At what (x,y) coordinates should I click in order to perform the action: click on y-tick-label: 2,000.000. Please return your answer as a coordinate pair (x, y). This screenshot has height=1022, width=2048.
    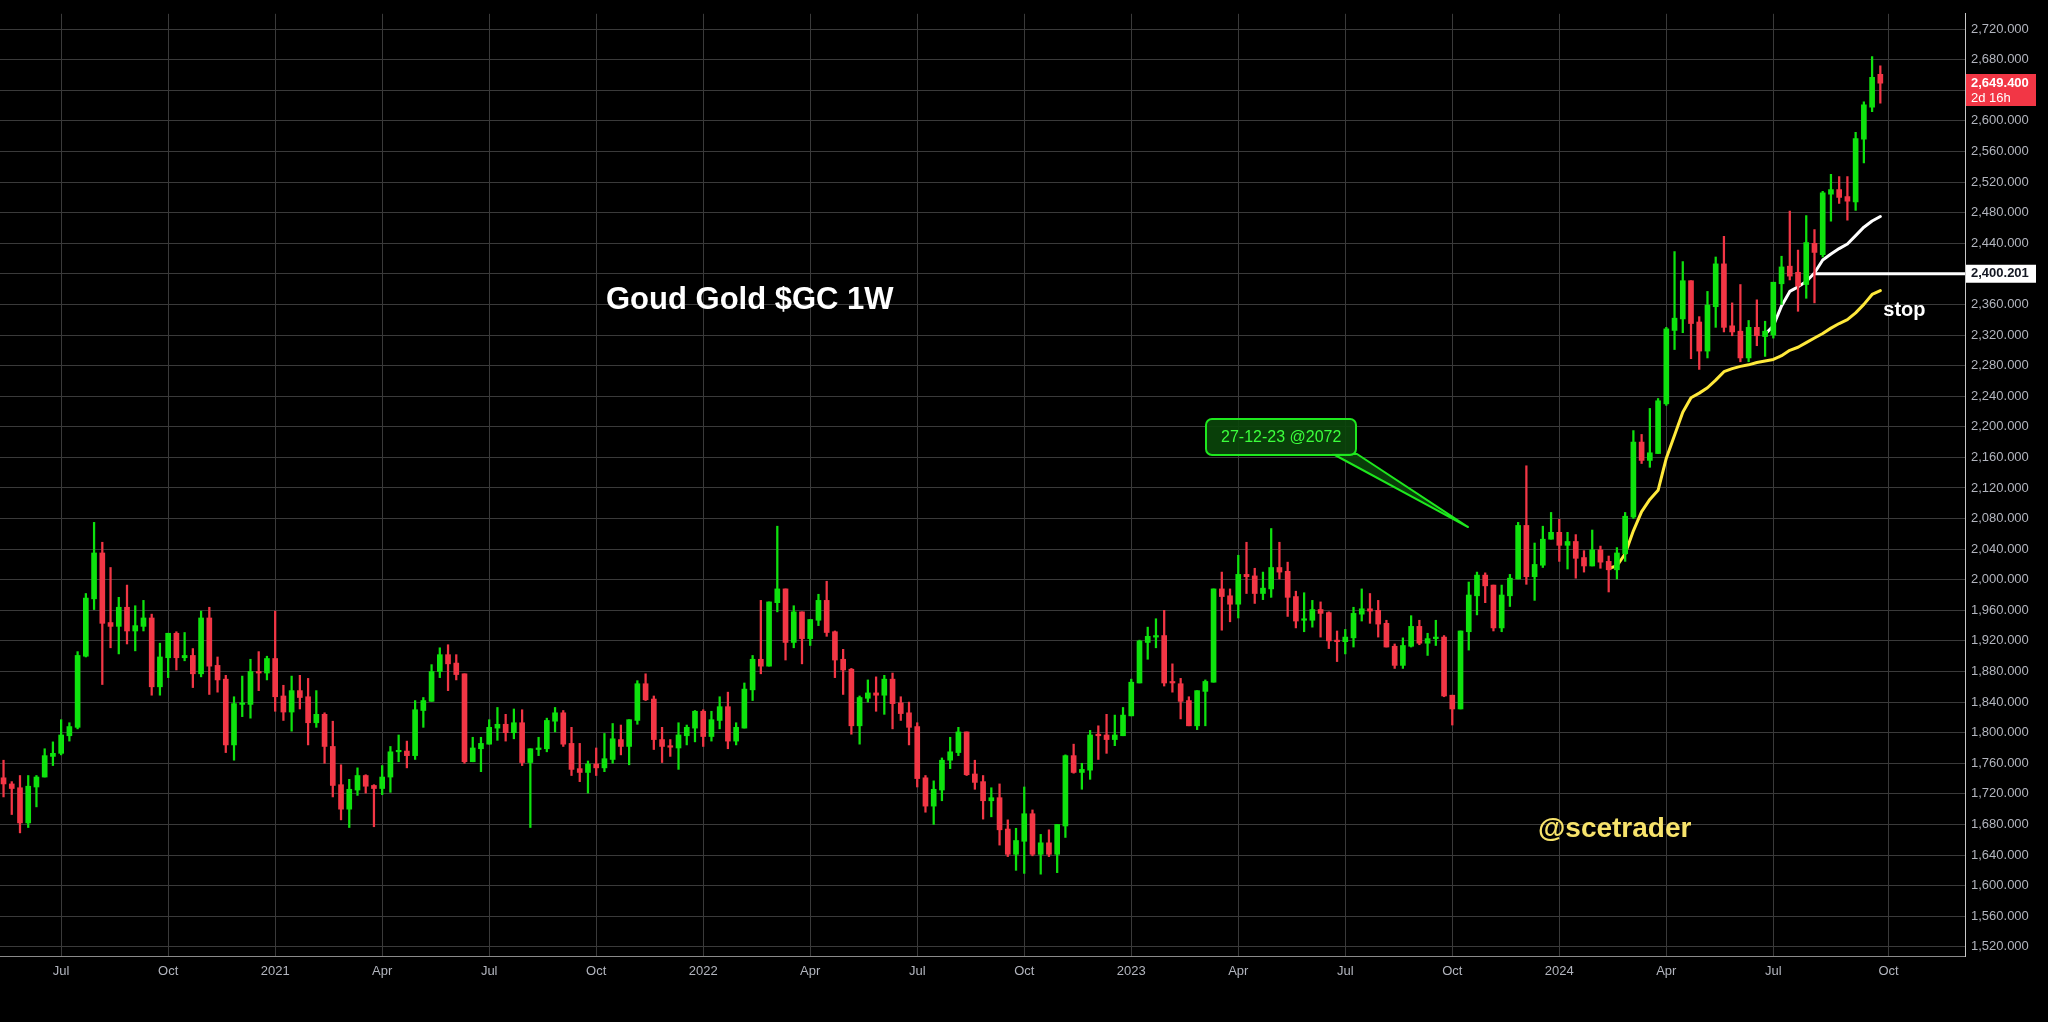
    Looking at the image, I should click on (2000, 579).